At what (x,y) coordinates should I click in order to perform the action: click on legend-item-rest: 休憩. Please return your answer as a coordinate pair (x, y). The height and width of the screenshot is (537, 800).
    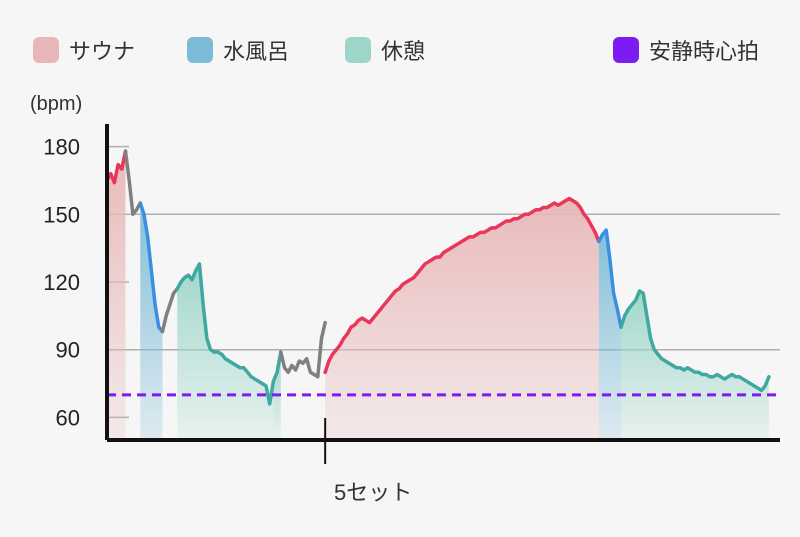
    Looking at the image, I should click on (385, 50).